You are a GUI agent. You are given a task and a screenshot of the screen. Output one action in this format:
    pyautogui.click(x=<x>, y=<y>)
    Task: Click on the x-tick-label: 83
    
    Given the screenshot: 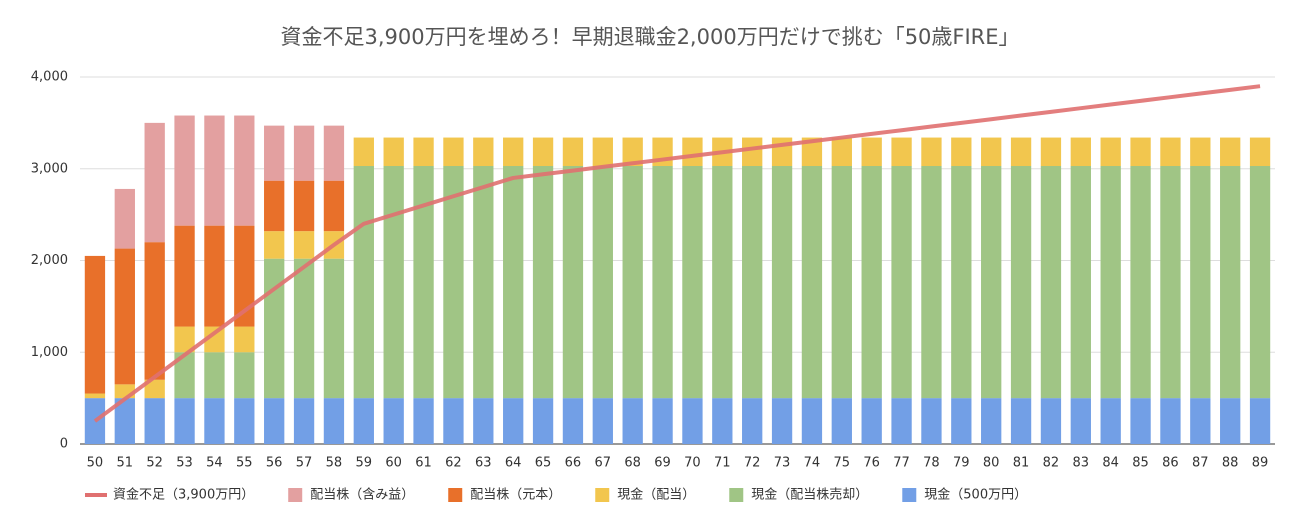 What is the action you would take?
    pyautogui.click(x=1081, y=463)
    